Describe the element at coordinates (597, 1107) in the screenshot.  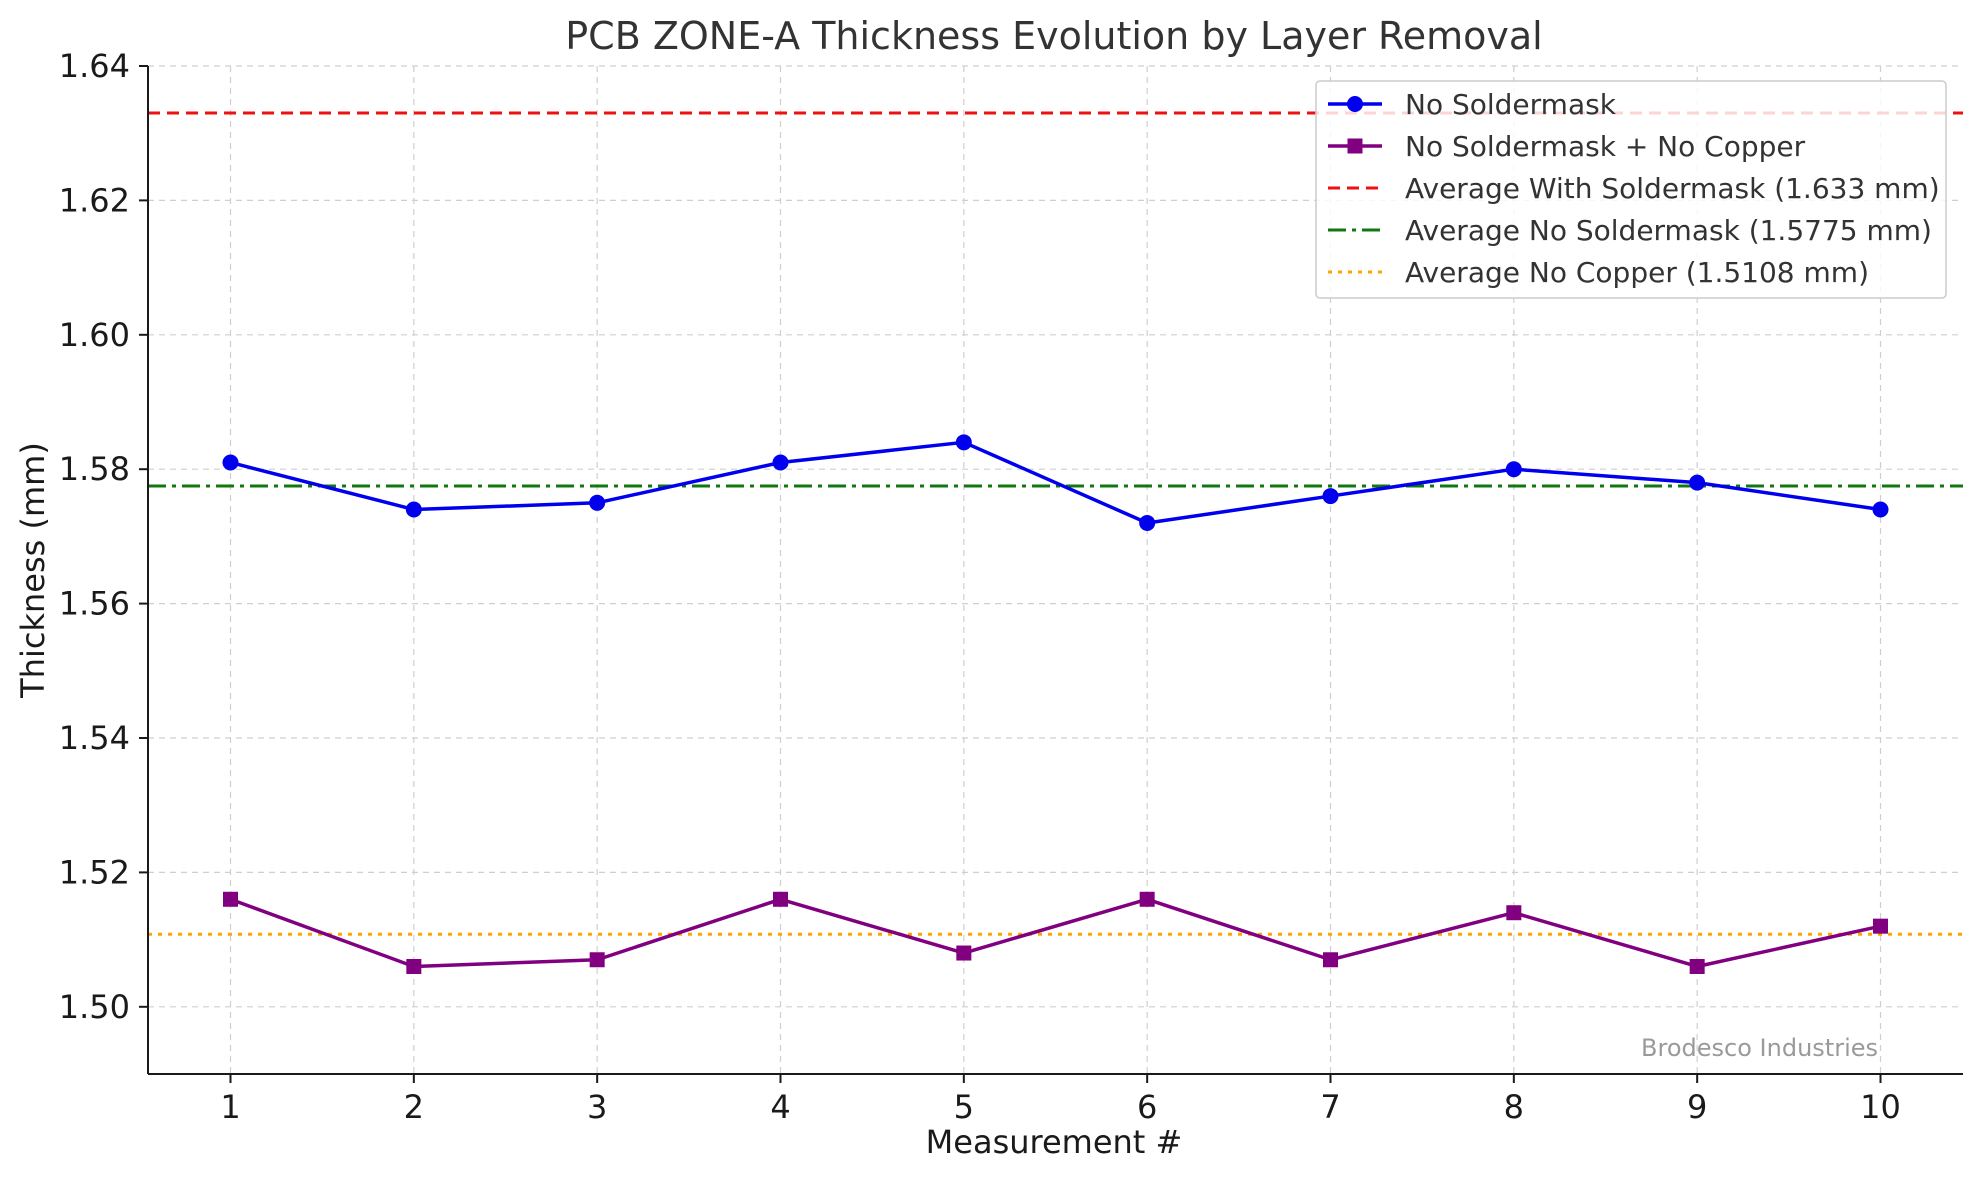
I see `x-tick-label: 3` at that location.